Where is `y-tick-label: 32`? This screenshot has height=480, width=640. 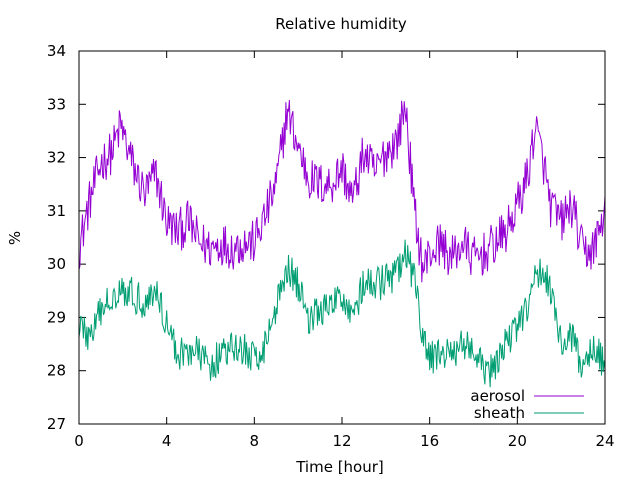 y-tick-label: 32 is located at coordinates (56, 158).